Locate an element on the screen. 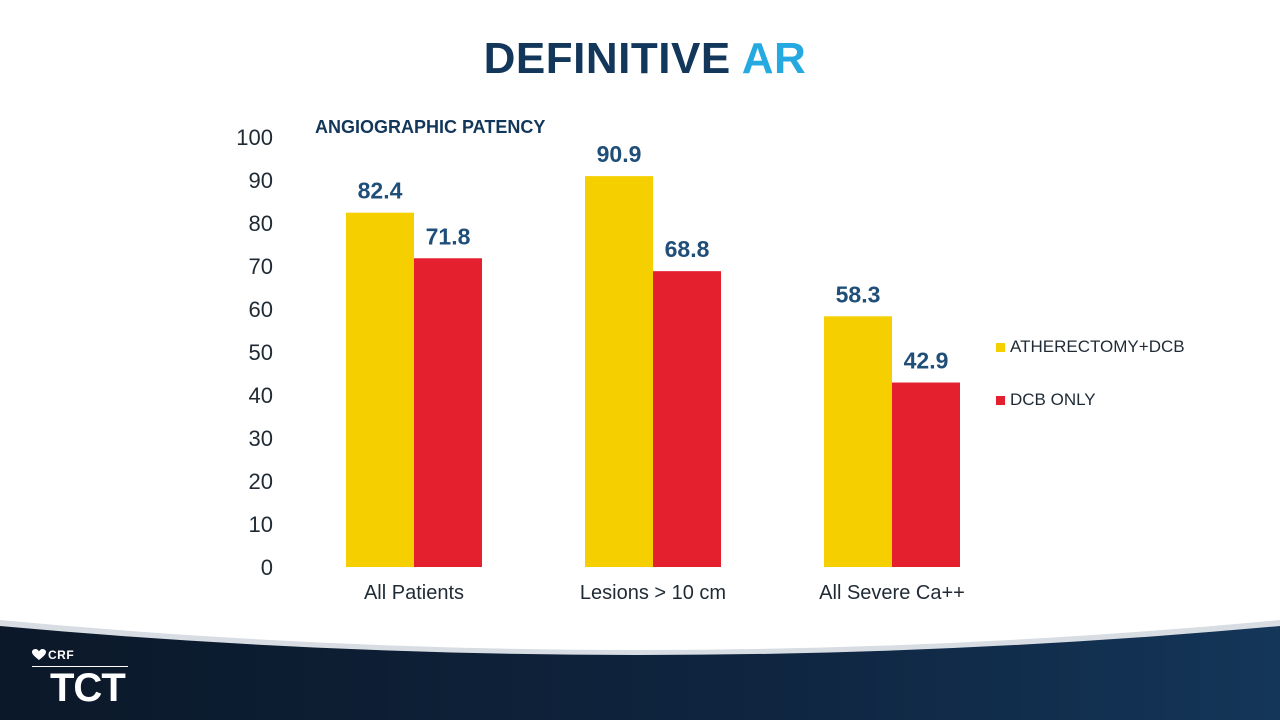 The width and height of the screenshot is (1280, 720). y-tick-label: 90 is located at coordinates (261, 180).